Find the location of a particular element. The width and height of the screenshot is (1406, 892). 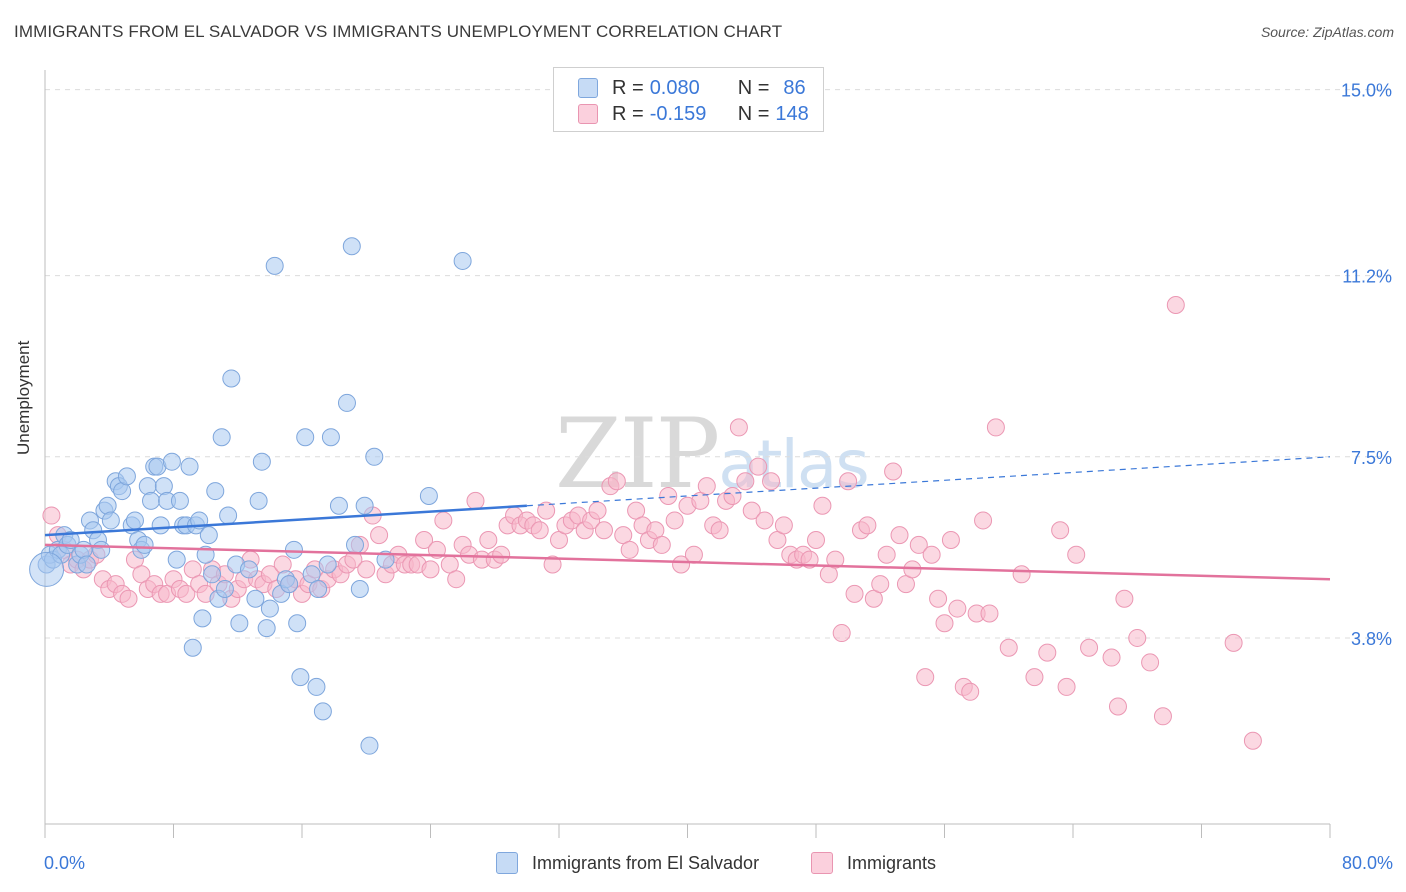

y-tick-label: 11.2% is located at coordinates (1367, 277).